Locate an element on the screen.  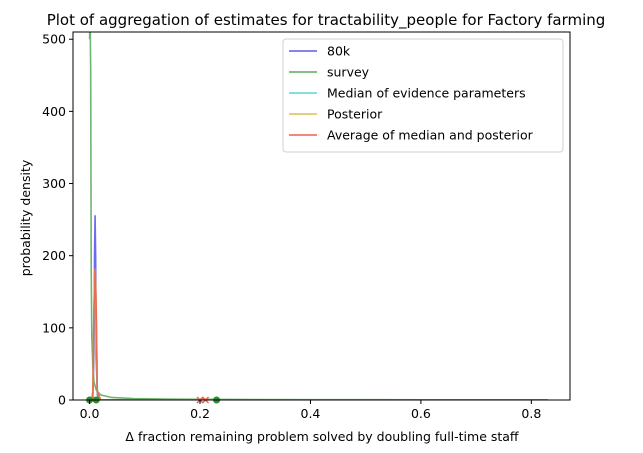
legend-label-1: survey is located at coordinates (348, 72).